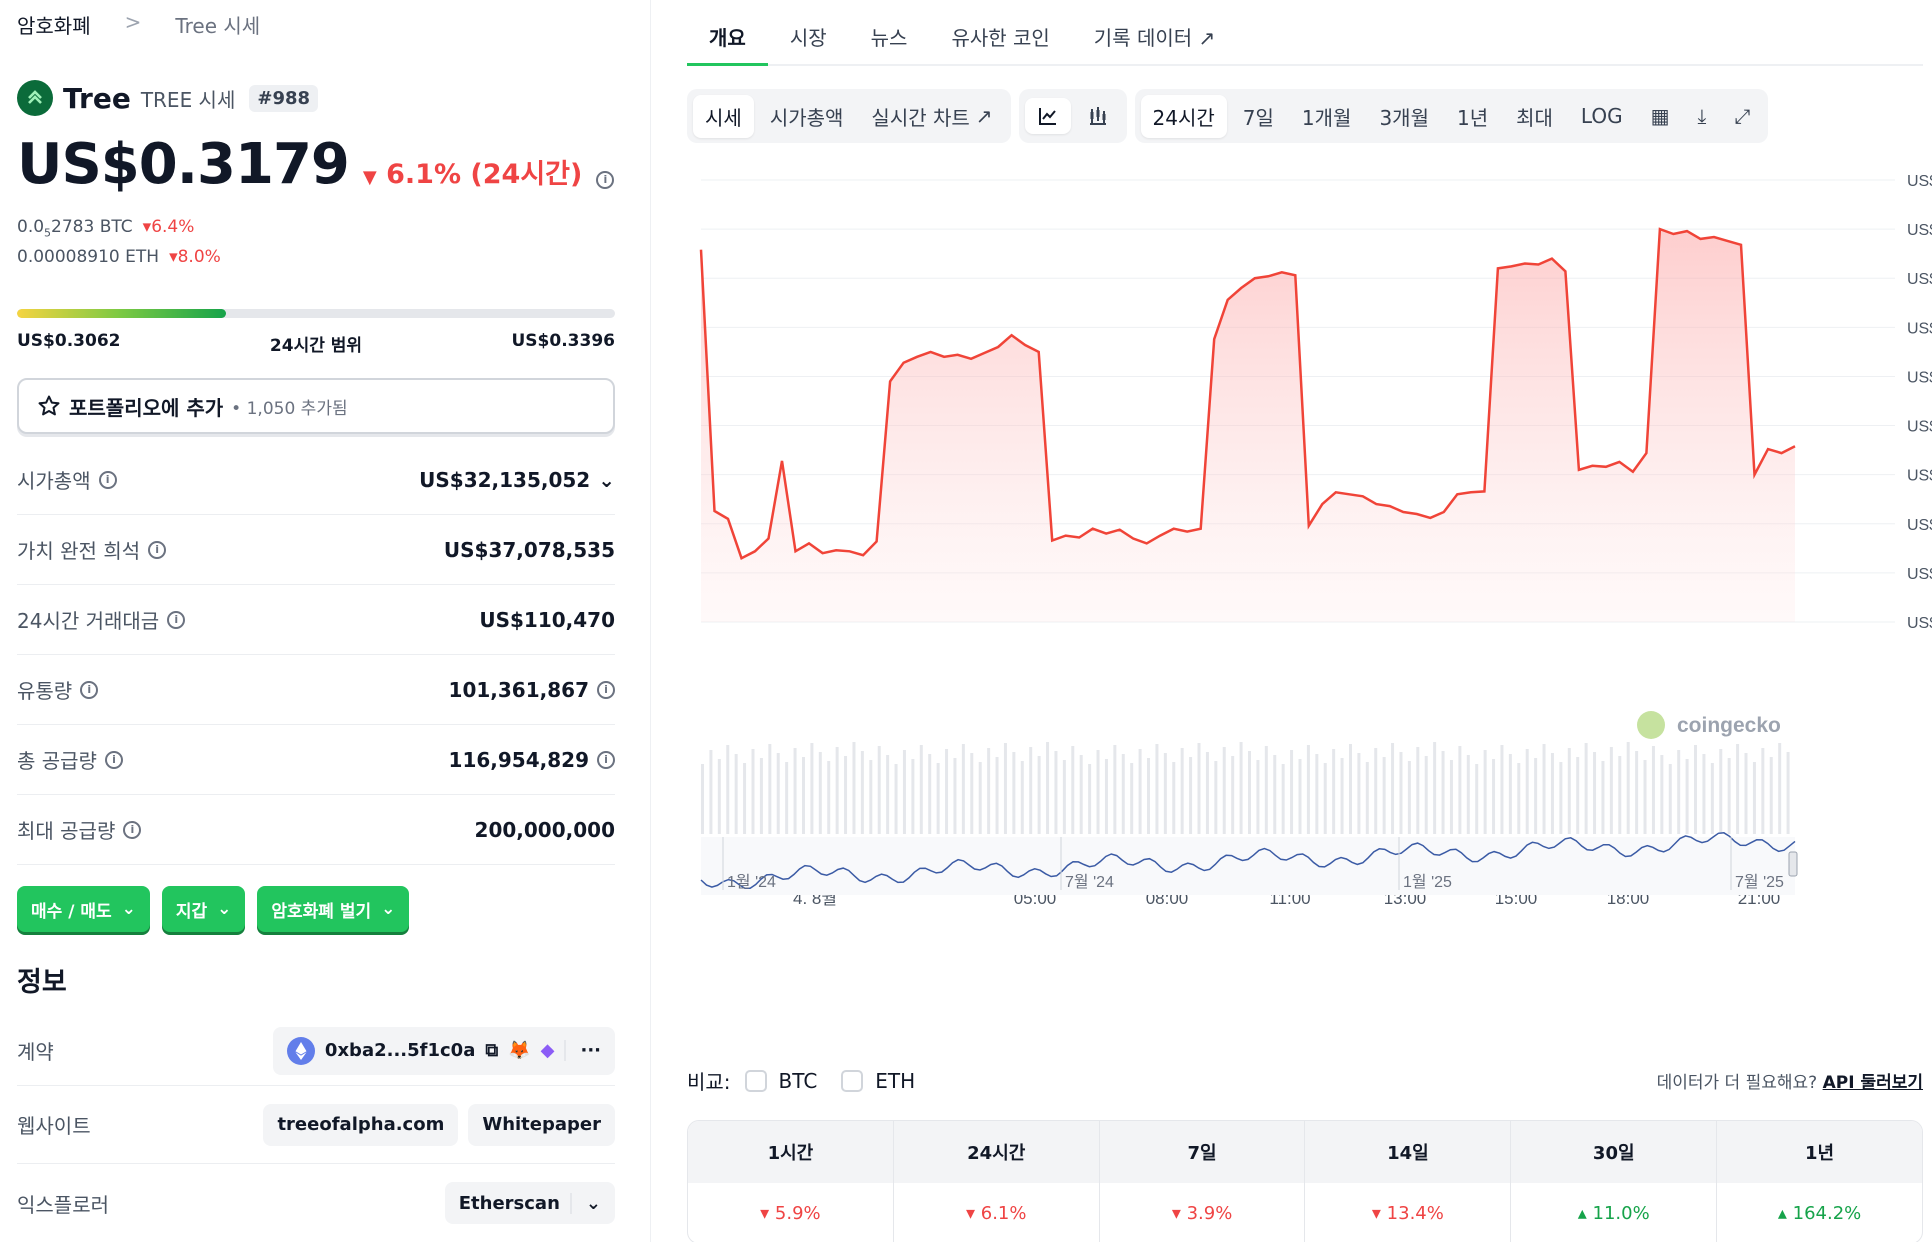 This screenshot has width=1932, height=1242. What do you see at coordinates (808, 38) in the screenshot?
I see `tab-markets: 시장` at bounding box center [808, 38].